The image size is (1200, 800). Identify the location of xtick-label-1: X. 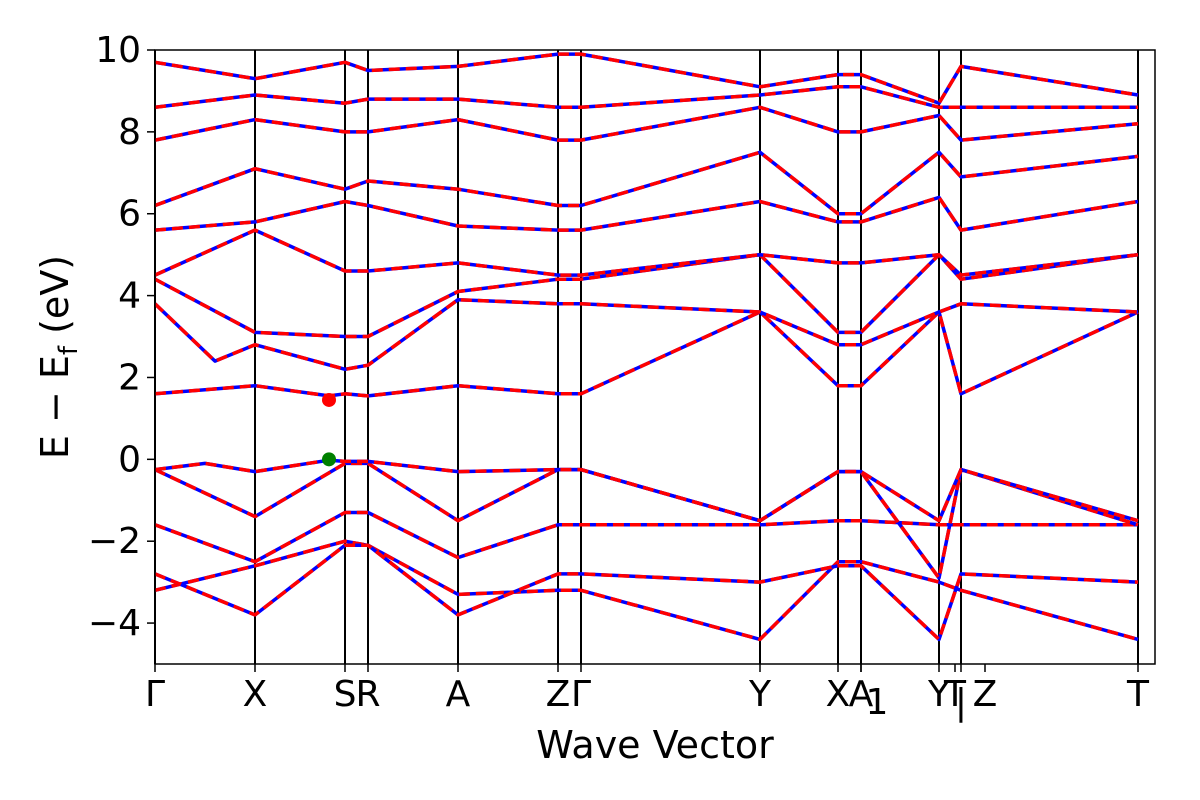
(255, 694).